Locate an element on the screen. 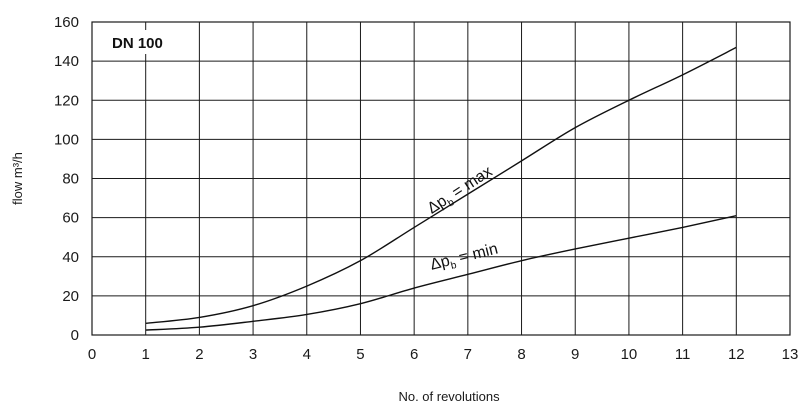  x-tick-label: 2 is located at coordinates (199, 354).